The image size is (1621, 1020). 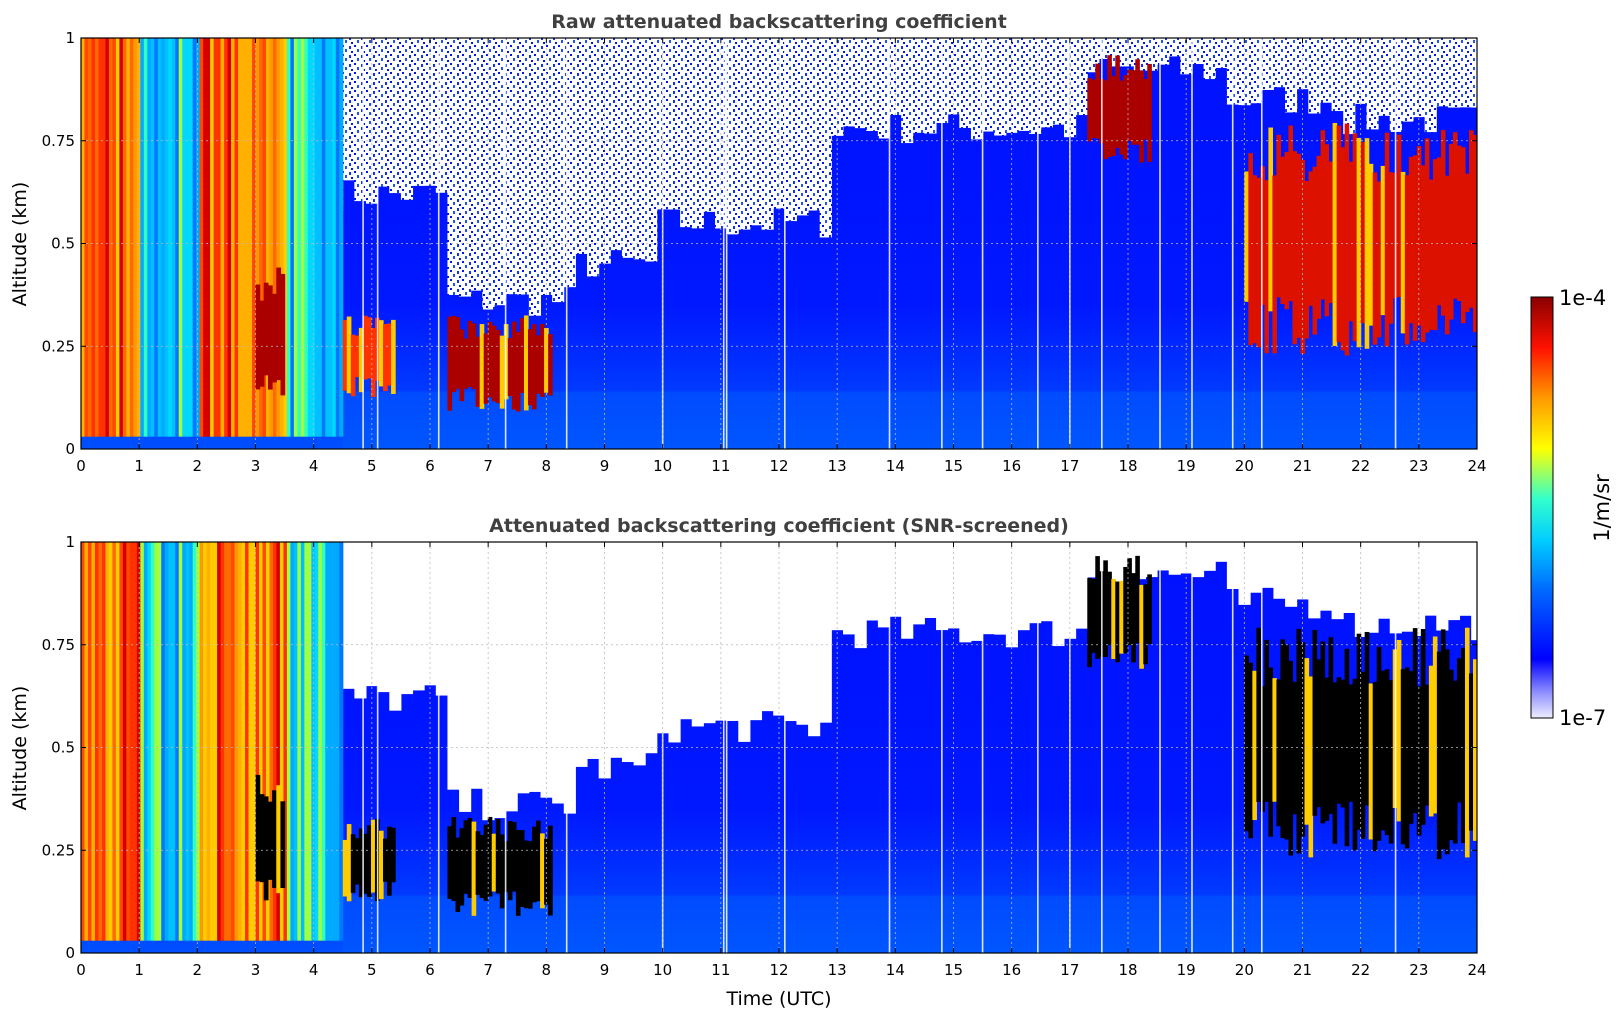 What do you see at coordinates (1244, 466) in the screenshot?
I see `x-tick-label: 20` at bounding box center [1244, 466].